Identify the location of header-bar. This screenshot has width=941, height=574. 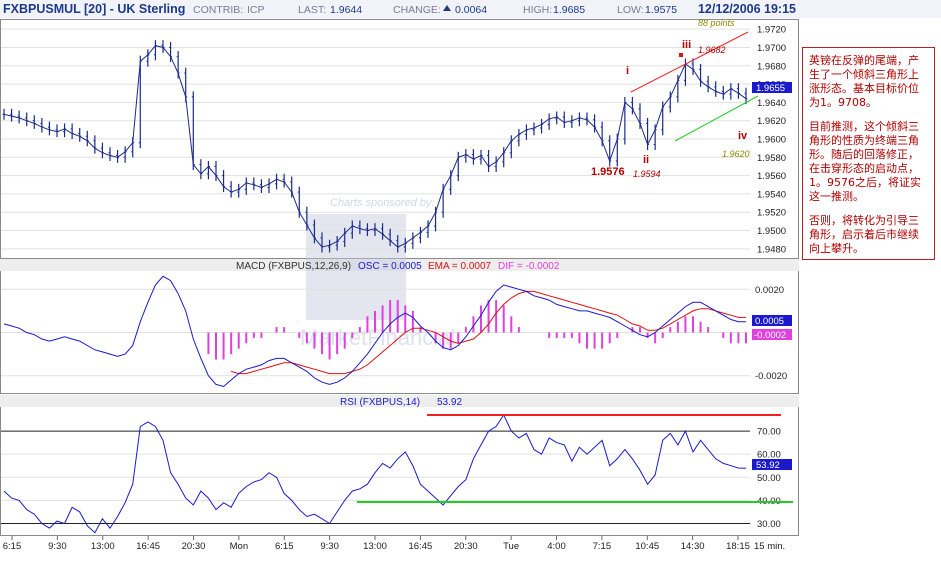
(470, 9).